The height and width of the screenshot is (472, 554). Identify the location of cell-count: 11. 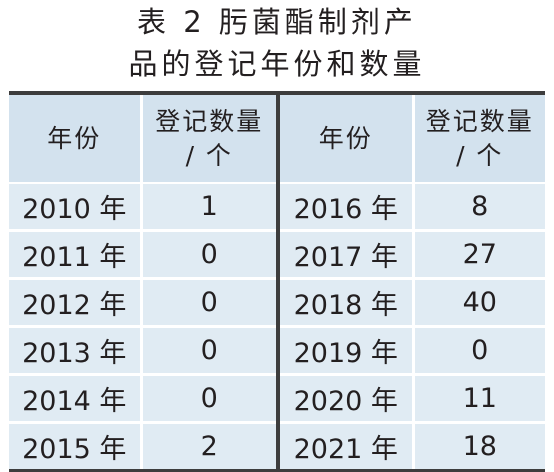
(479, 399).